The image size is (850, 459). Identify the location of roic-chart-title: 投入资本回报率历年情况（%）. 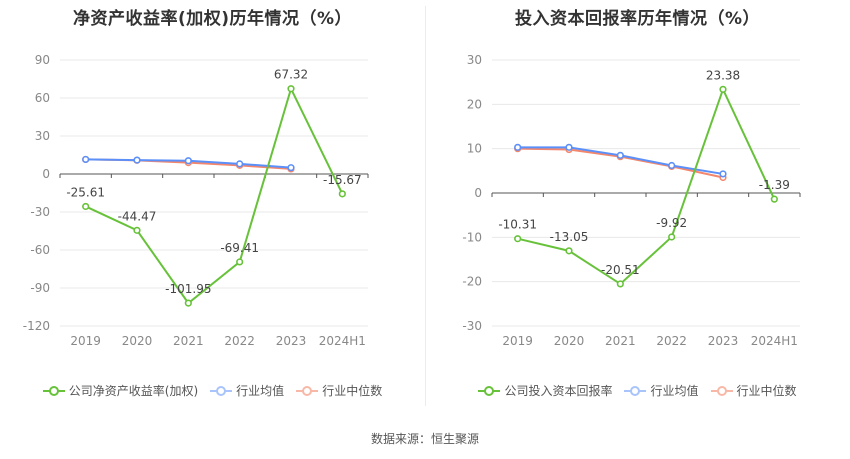
(637, 19).